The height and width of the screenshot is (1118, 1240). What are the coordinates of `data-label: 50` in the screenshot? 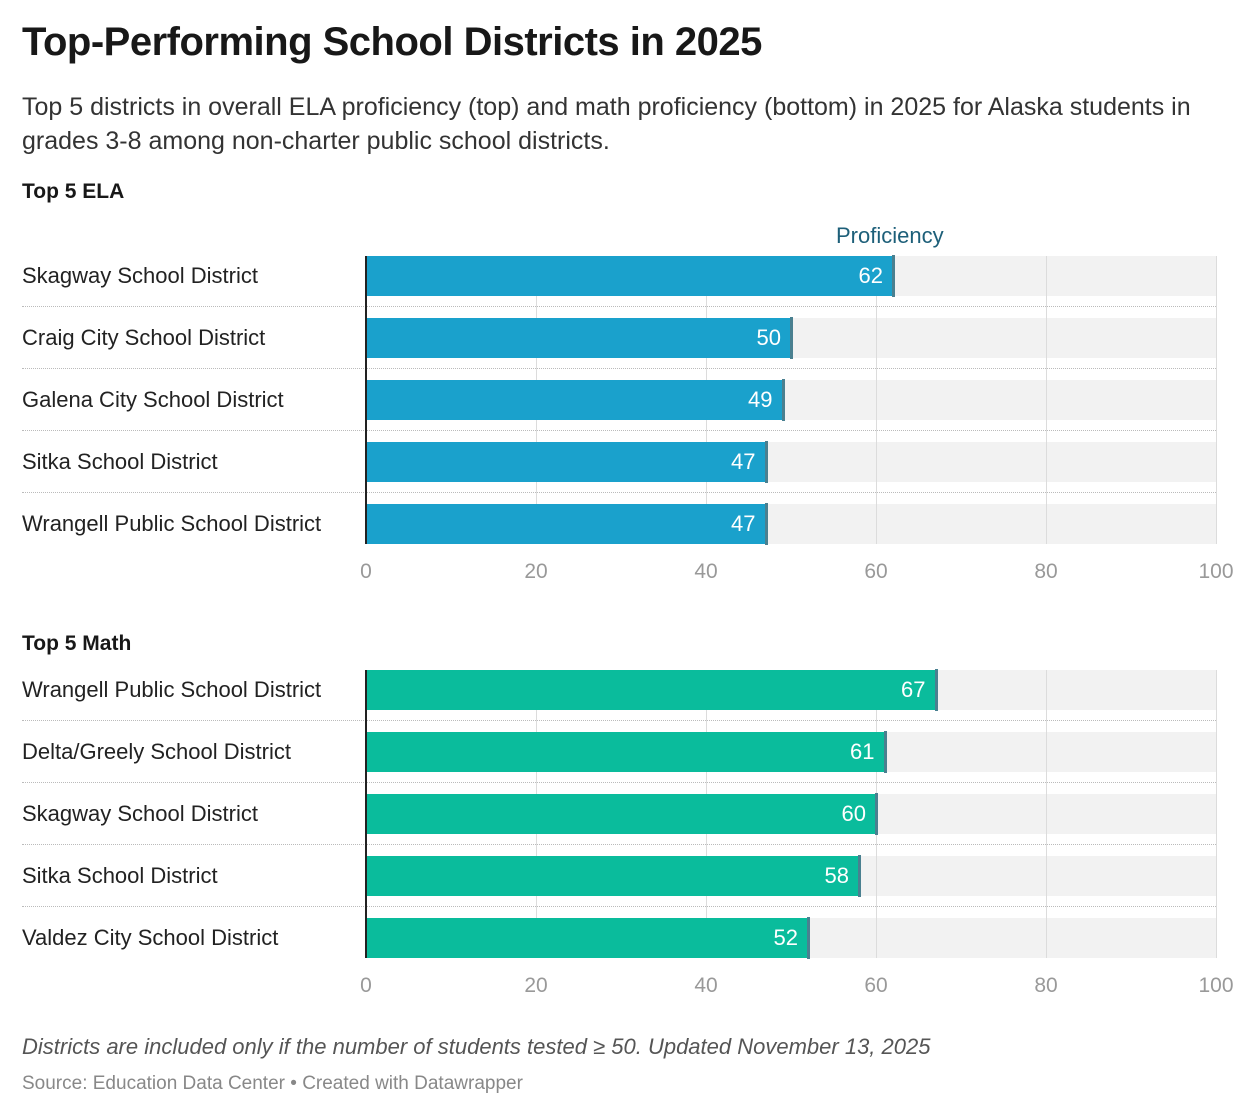 It's located at (768, 337).